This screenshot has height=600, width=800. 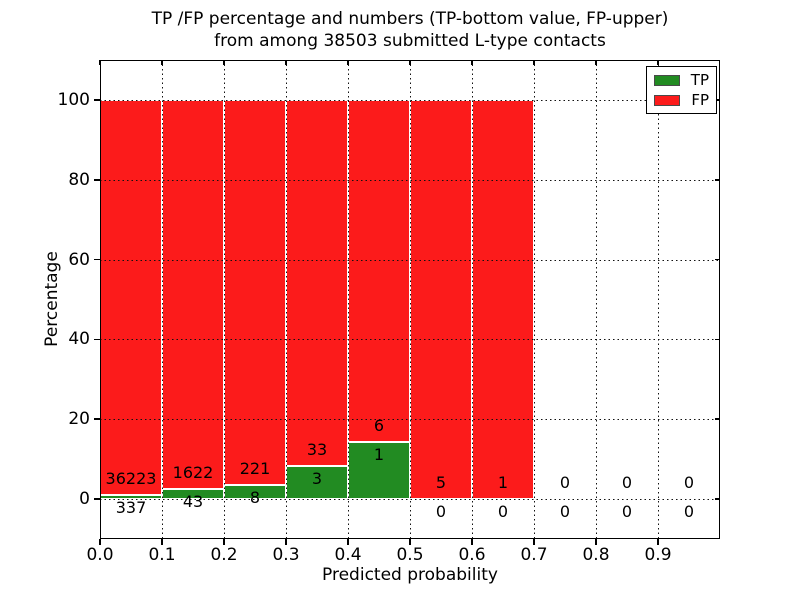 I want to click on legend-item-tp: TP, so click(x=681, y=80).